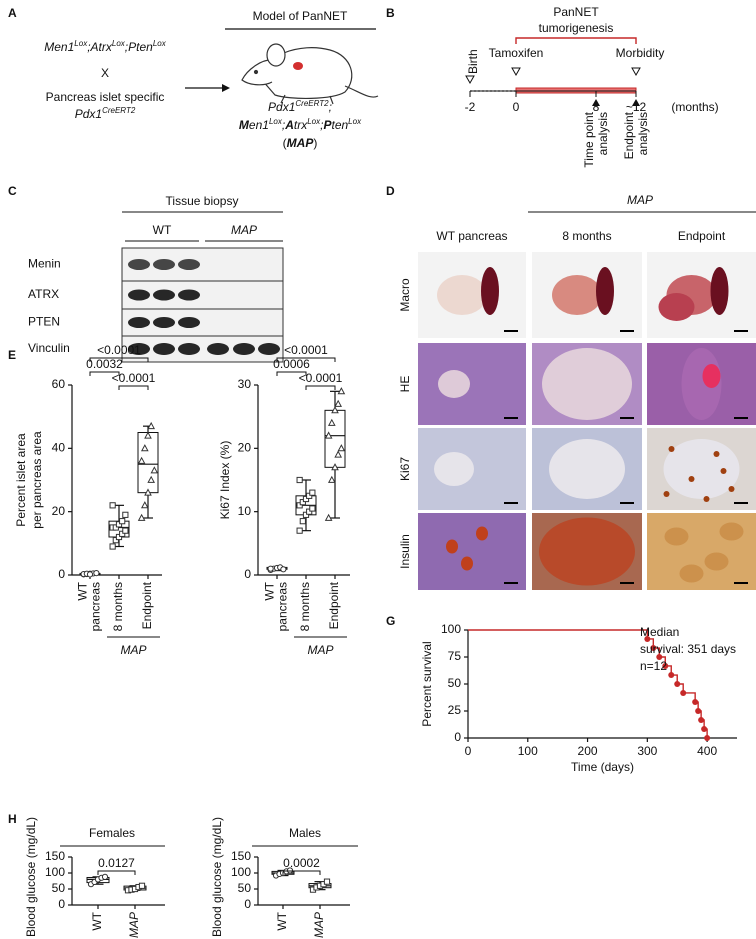 The height and width of the screenshot is (939, 756). Describe the element at coordinates (59, 384) in the screenshot. I see `y-tick-label: 60` at that location.